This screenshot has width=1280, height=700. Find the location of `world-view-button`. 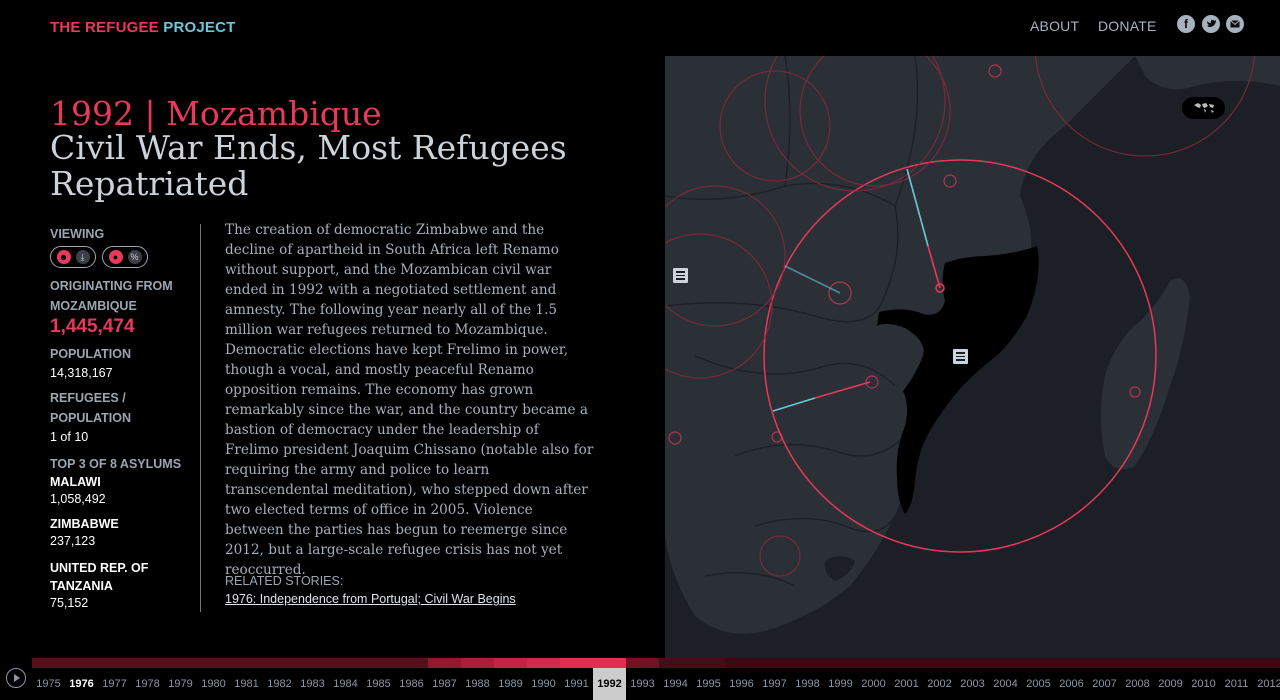

world-view-button is located at coordinates (1203, 108).